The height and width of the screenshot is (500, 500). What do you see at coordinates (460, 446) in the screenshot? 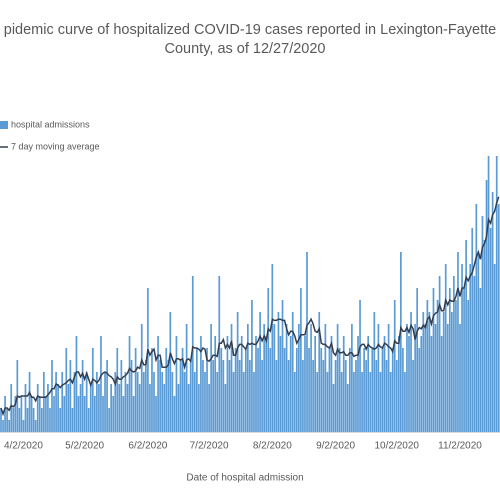
I see `x-tick-label: 11/2/2020` at bounding box center [460, 446].